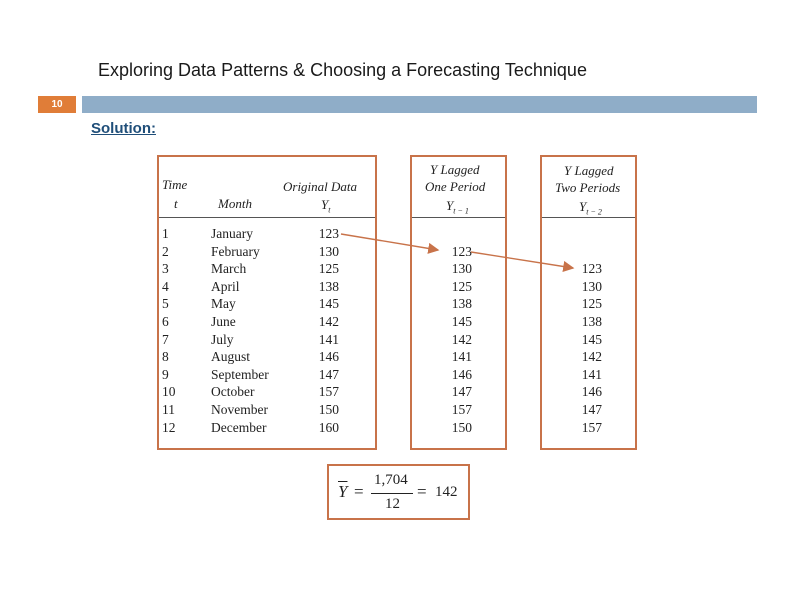 The height and width of the screenshot is (612, 792). I want to click on month-cell: December, so click(239, 427).